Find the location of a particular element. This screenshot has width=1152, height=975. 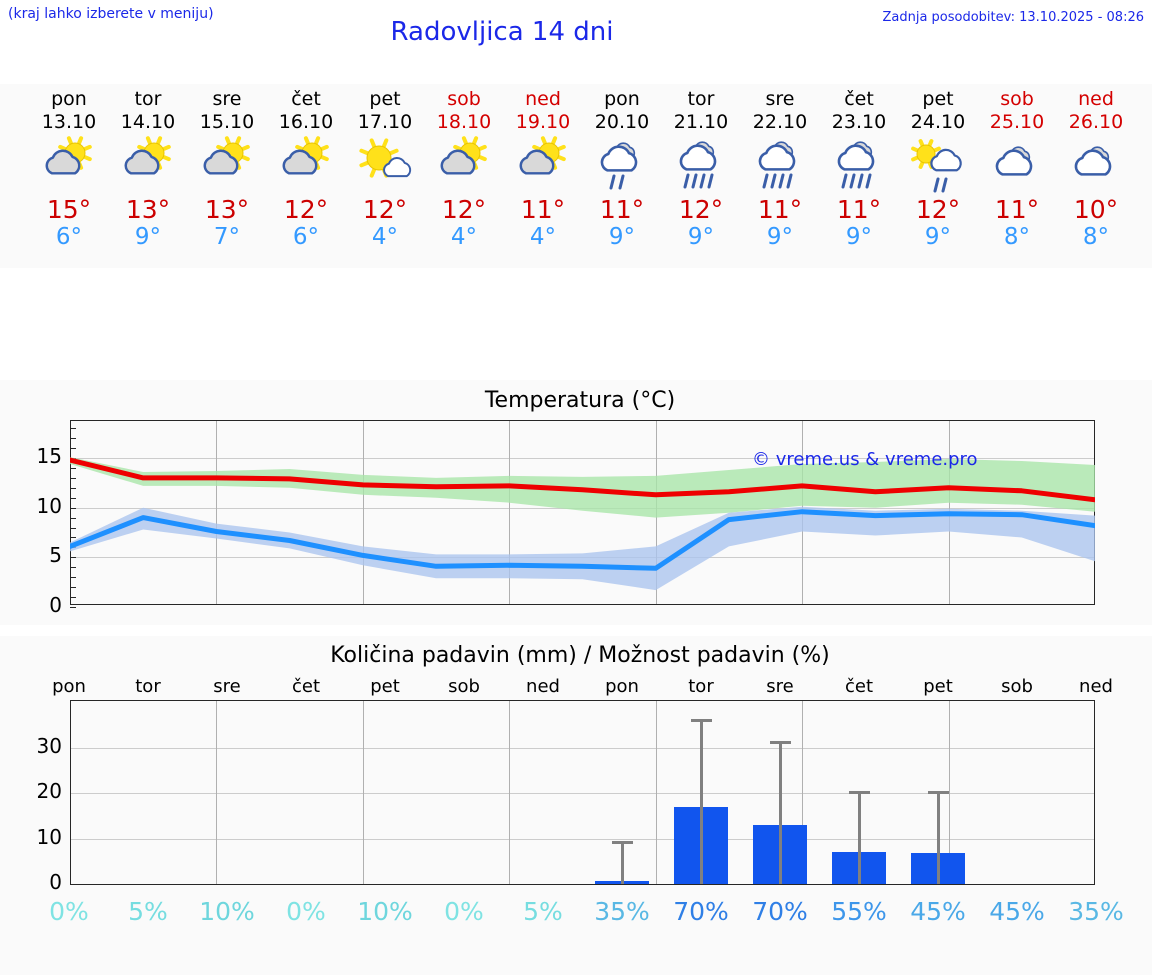

precipitation-y-tick: 10 is located at coordinates (49, 836).